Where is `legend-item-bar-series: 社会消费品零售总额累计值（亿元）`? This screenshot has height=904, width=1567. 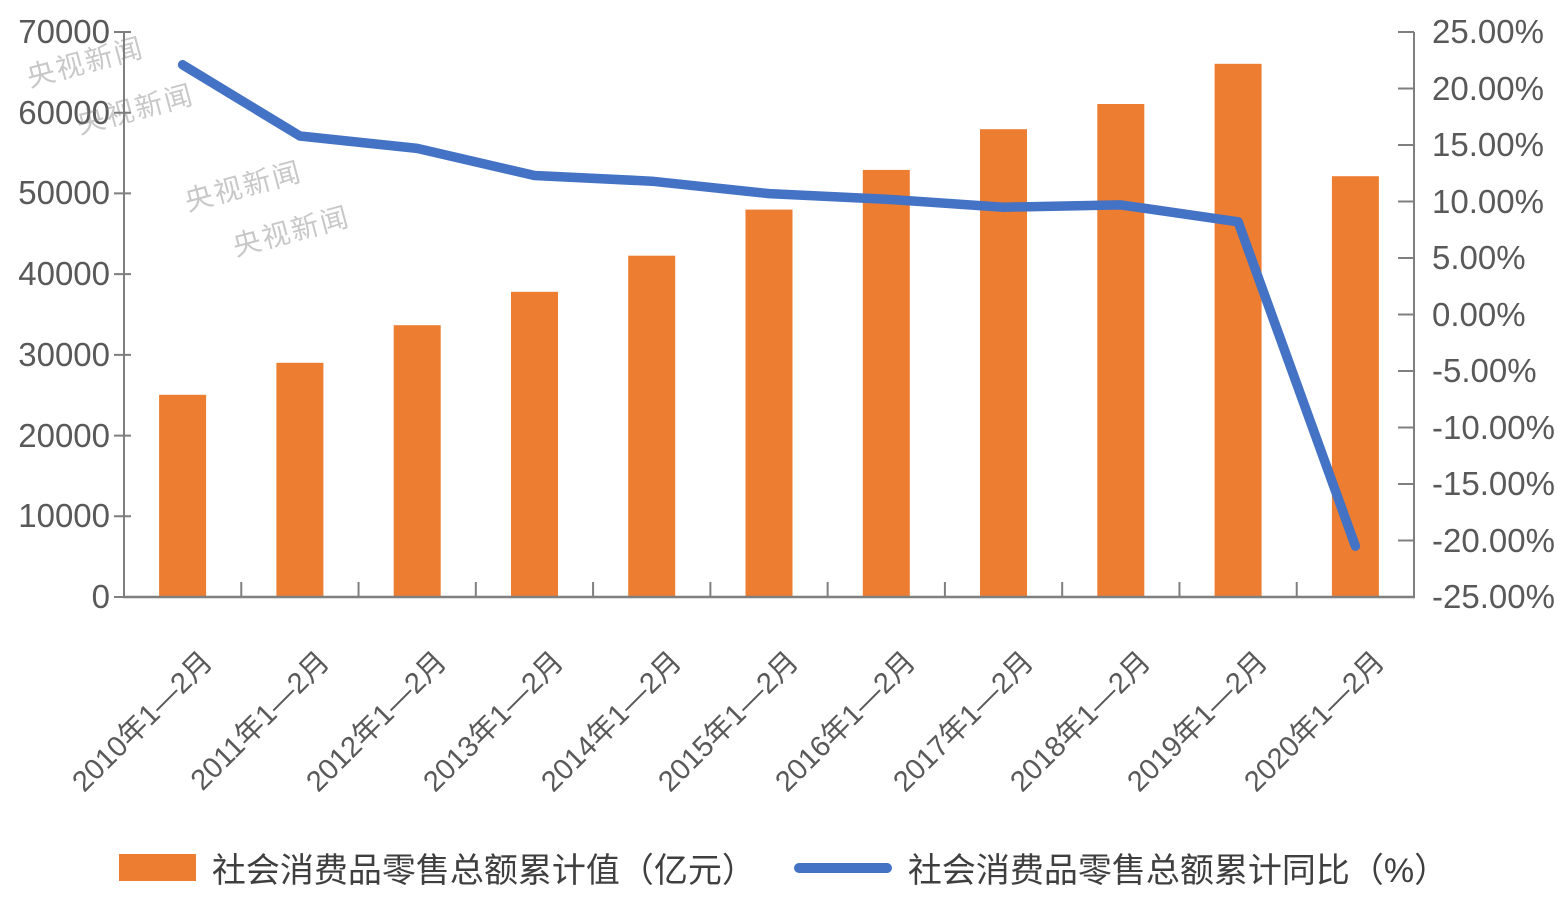 legend-item-bar-series: 社会消费品零售总额累计值（亿元） is located at coordinates (437, 867).